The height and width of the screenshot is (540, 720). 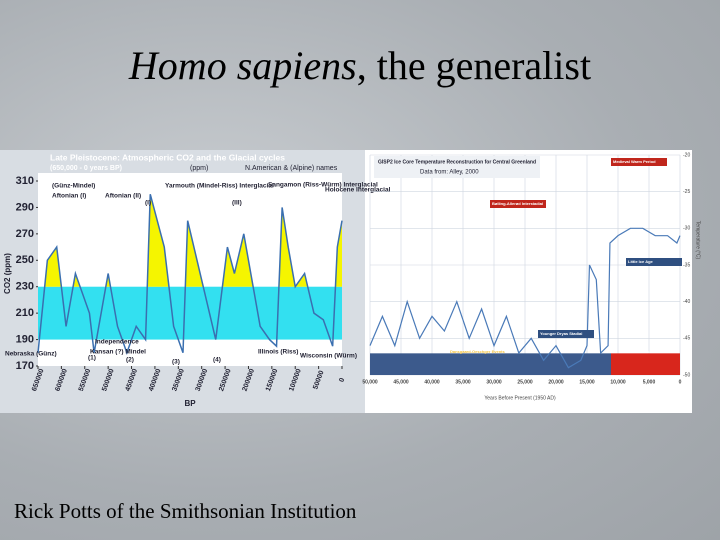 What do you see at coordinates (463, 382) in the screenshot?
I see `x-tick-label: 35,000` at bounding box center [463, 382].